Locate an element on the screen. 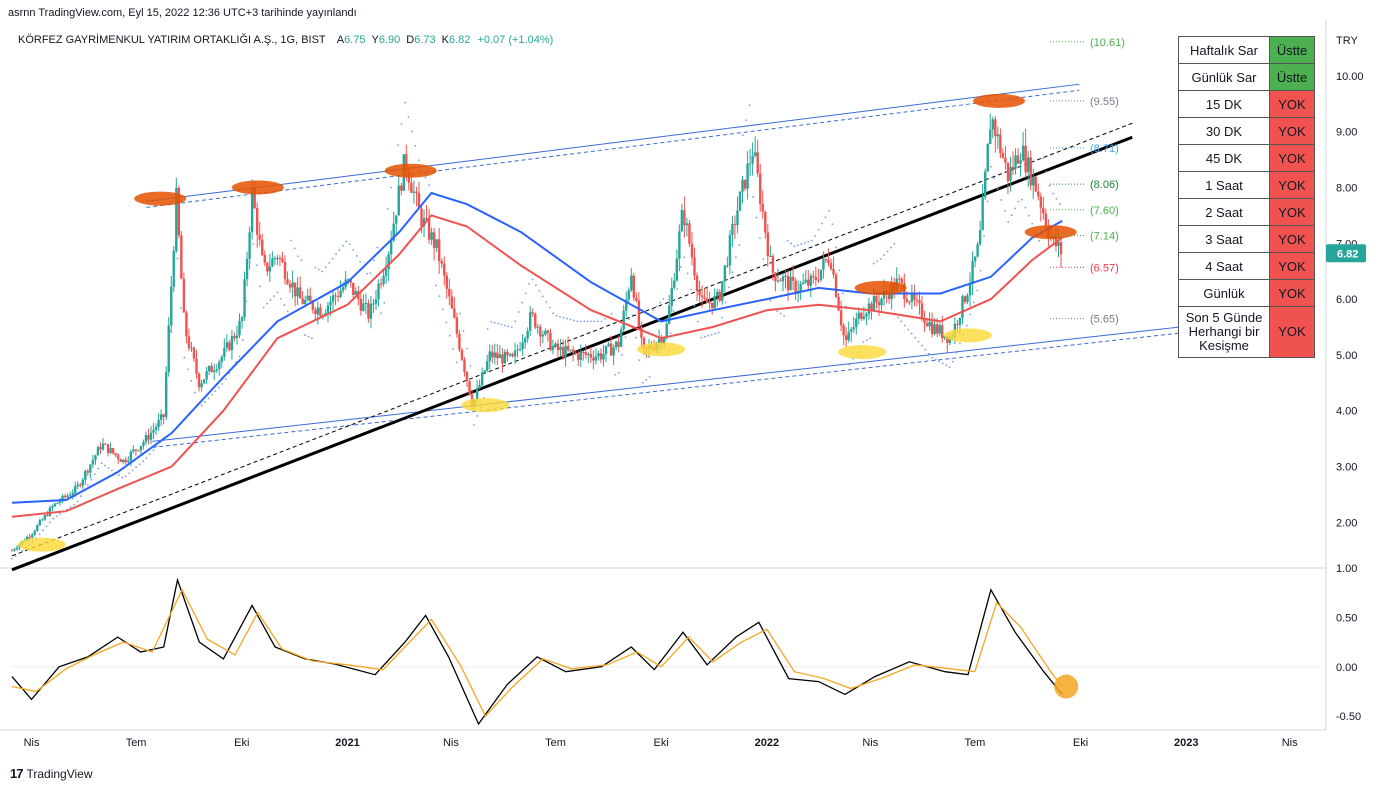  signal-row: 30 DK YOK is located at coordinates (1246, 131).